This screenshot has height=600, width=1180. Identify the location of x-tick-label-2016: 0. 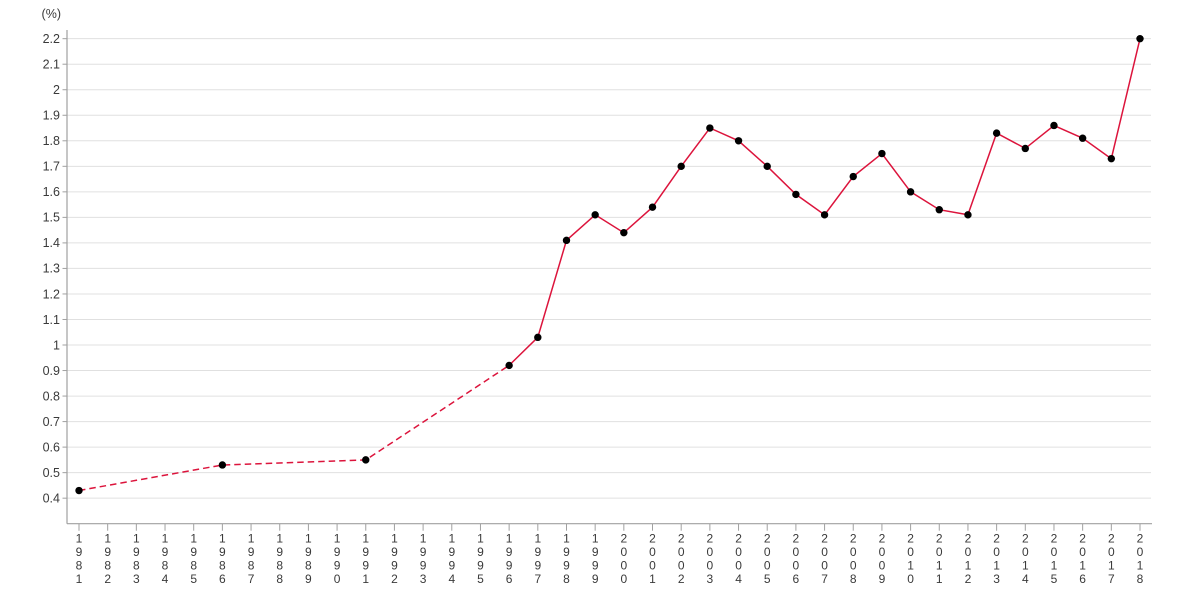
(1082, 552).